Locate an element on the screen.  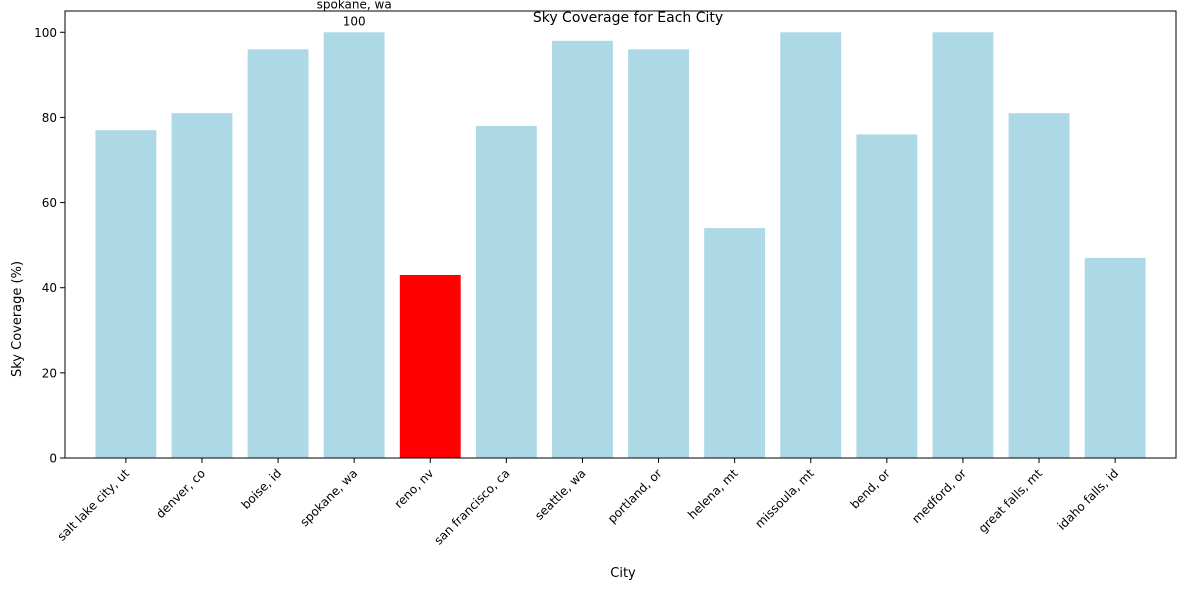
x-tick-label: medford, or is located at coordinates (939, 496).